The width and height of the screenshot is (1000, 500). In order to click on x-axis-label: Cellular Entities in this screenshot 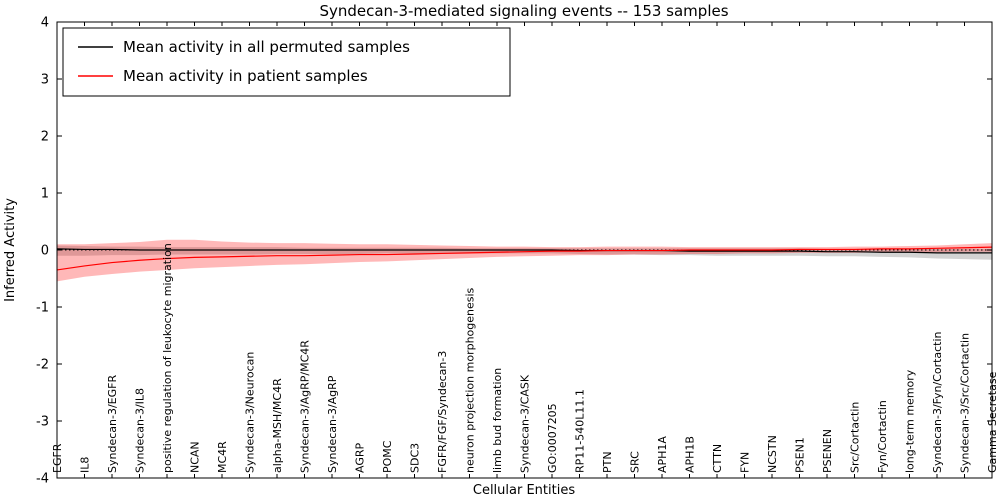, I will do `click(524, 490)`.